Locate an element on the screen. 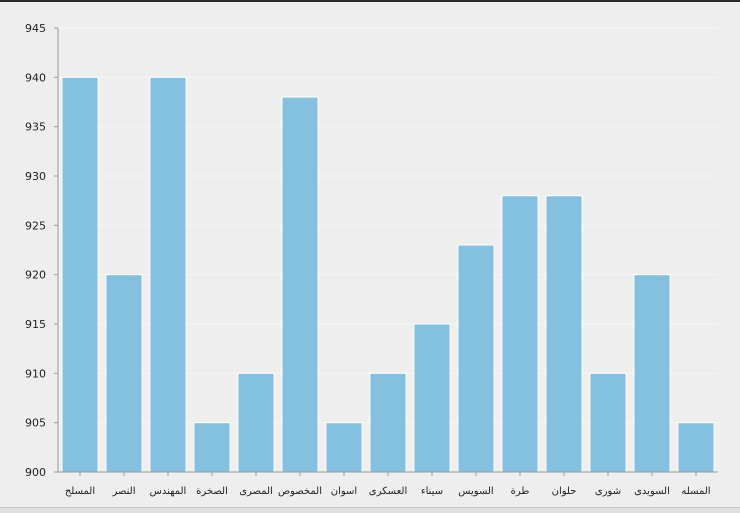  x-category-label-12: شورى is located at coordinates (608, 491).